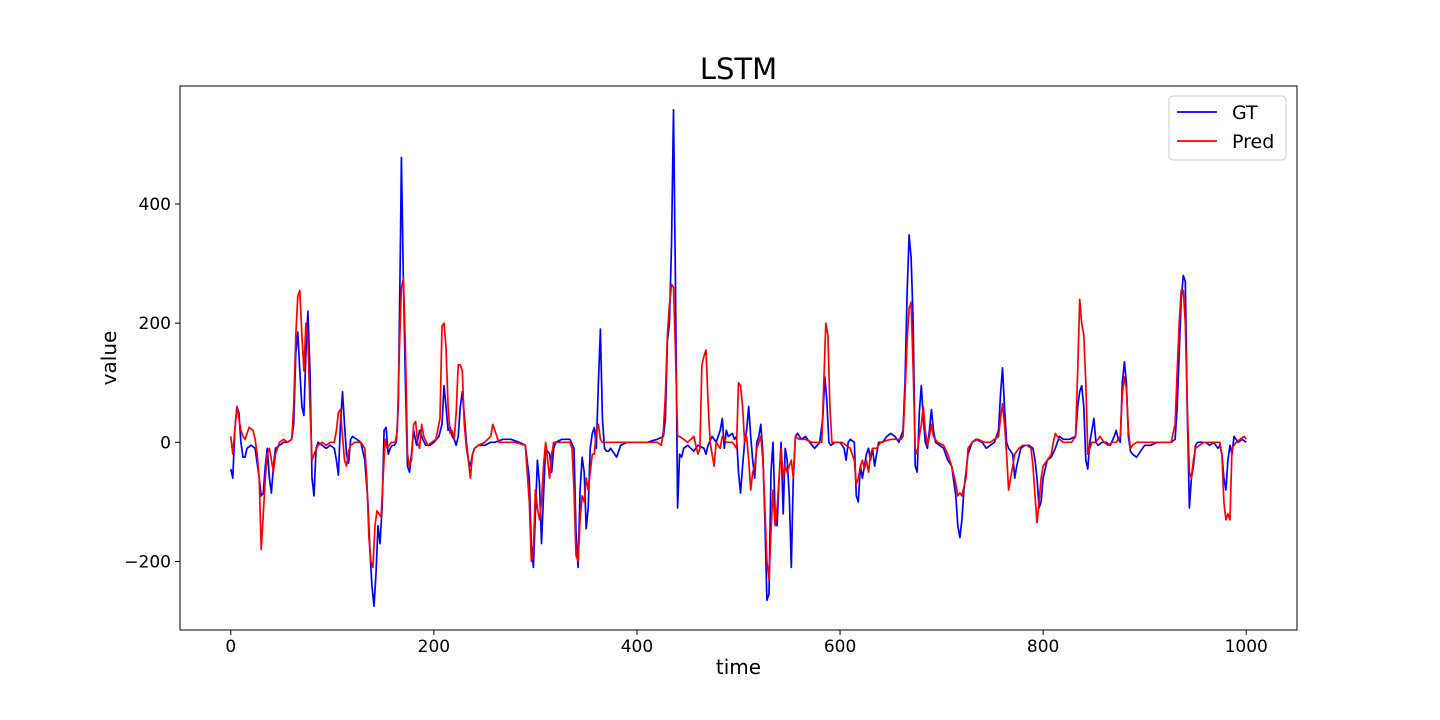 This screenshot has height=720, width=1440. What do you see at coordinates (1245, 113) in the screenshot?
I see `legend-label-gt: GT` at bounding box center [1245, 113].